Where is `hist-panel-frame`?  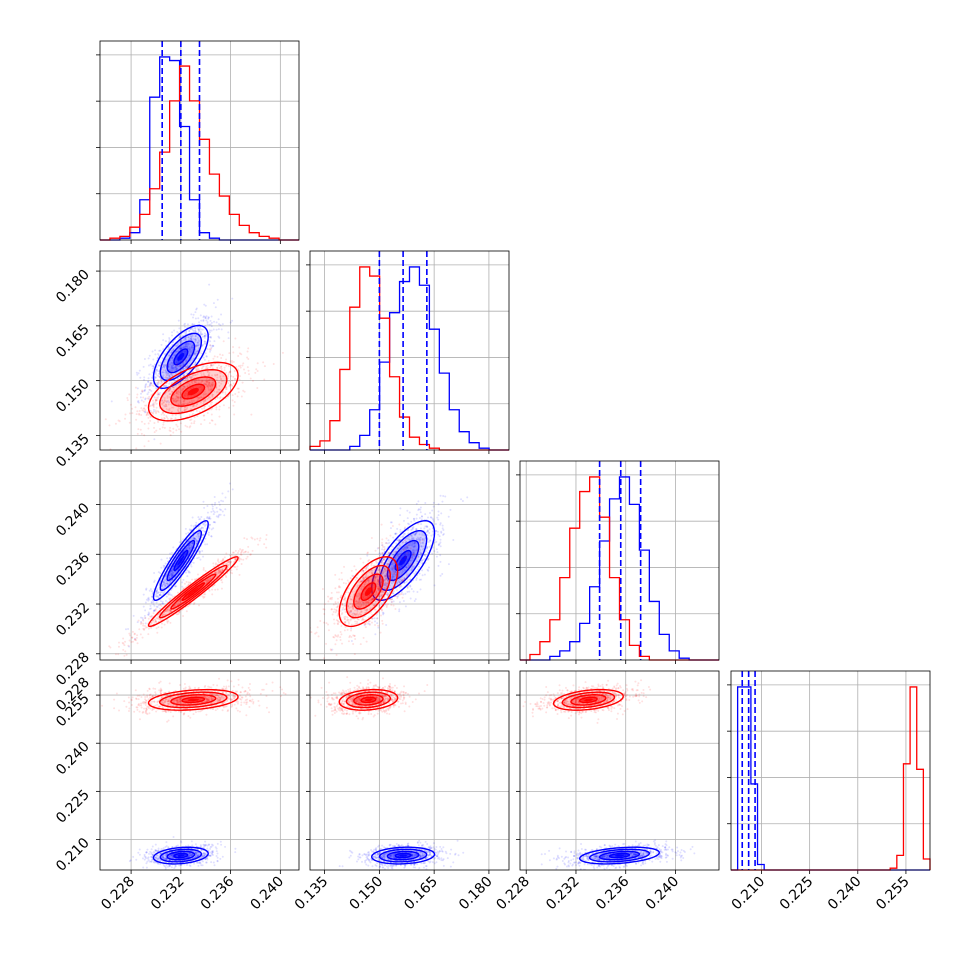
hist-panel-frame is located at coordinates (830, 770).